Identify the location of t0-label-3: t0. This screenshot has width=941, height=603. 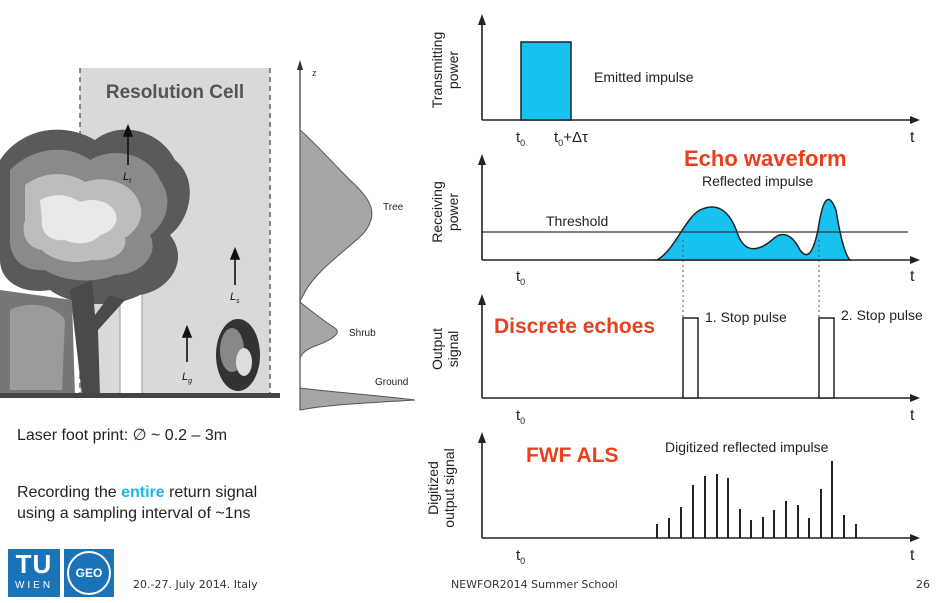
(520, 416).